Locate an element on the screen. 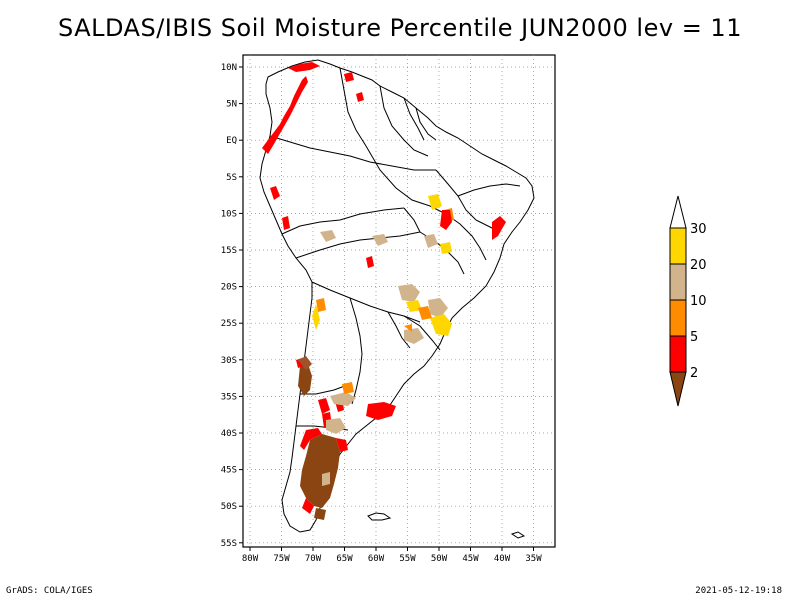  x-tick-label: 40W is located at coordinates (502, 559).